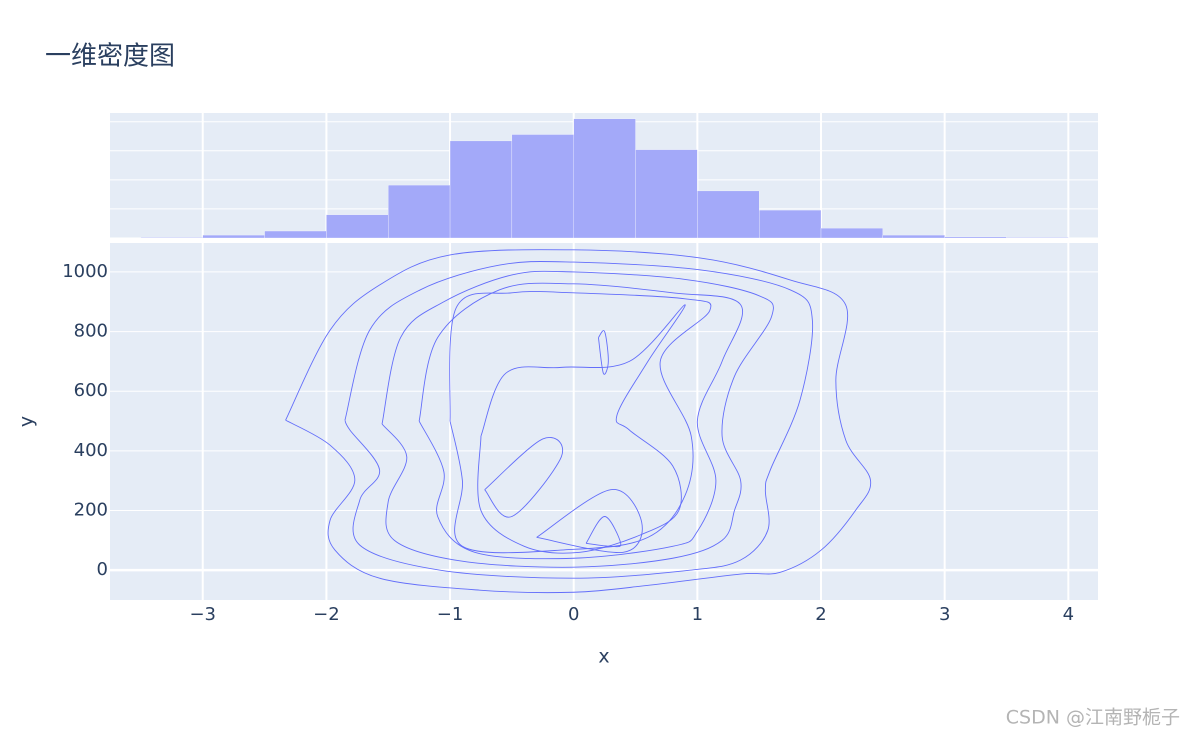 This screenshot has height=738, width=1182. What do you see at coordinates (1068, 614) in the screenshot?
I see `x-tick-label: 4` at bounding box center [1068, 614].